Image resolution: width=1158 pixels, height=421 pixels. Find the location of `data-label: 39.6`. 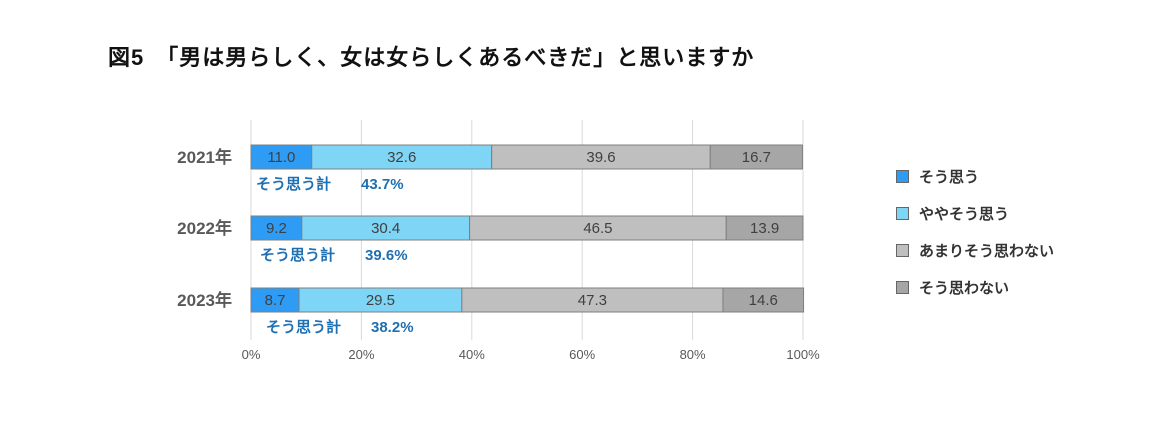

data-label: 39.6 is located at coordinates (600, 157).